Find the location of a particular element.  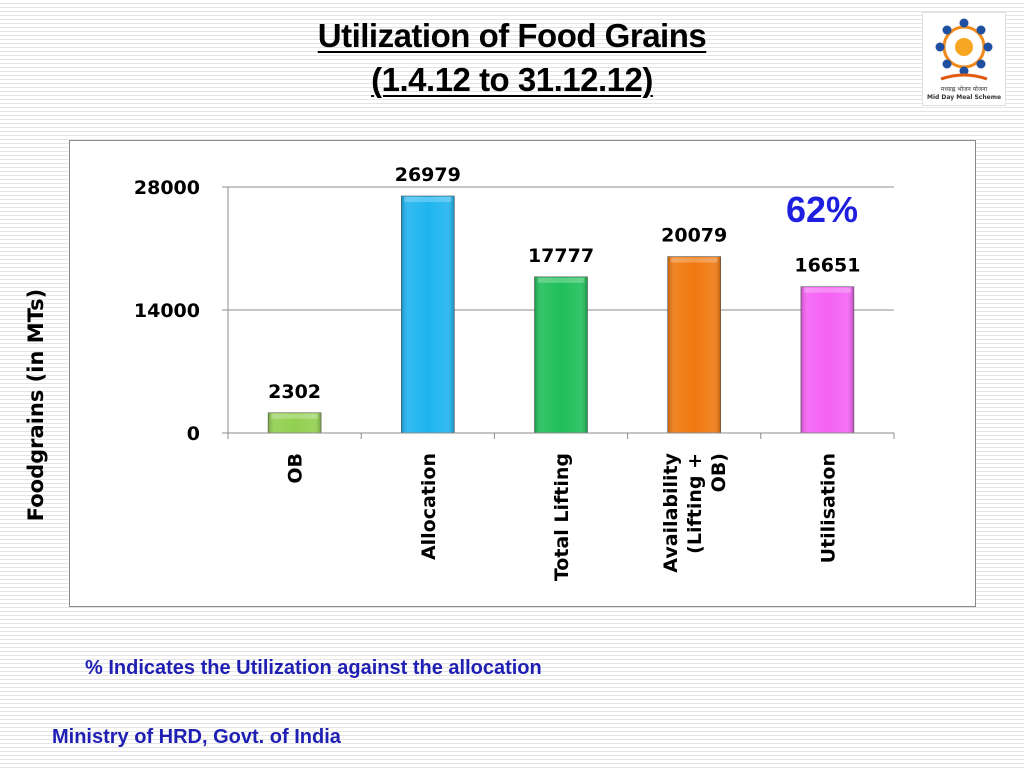

mid-day-meal-logo: मध्याह्न भोजन योजना Mid Day Meal Scheme is located at coordinates (964, 59).